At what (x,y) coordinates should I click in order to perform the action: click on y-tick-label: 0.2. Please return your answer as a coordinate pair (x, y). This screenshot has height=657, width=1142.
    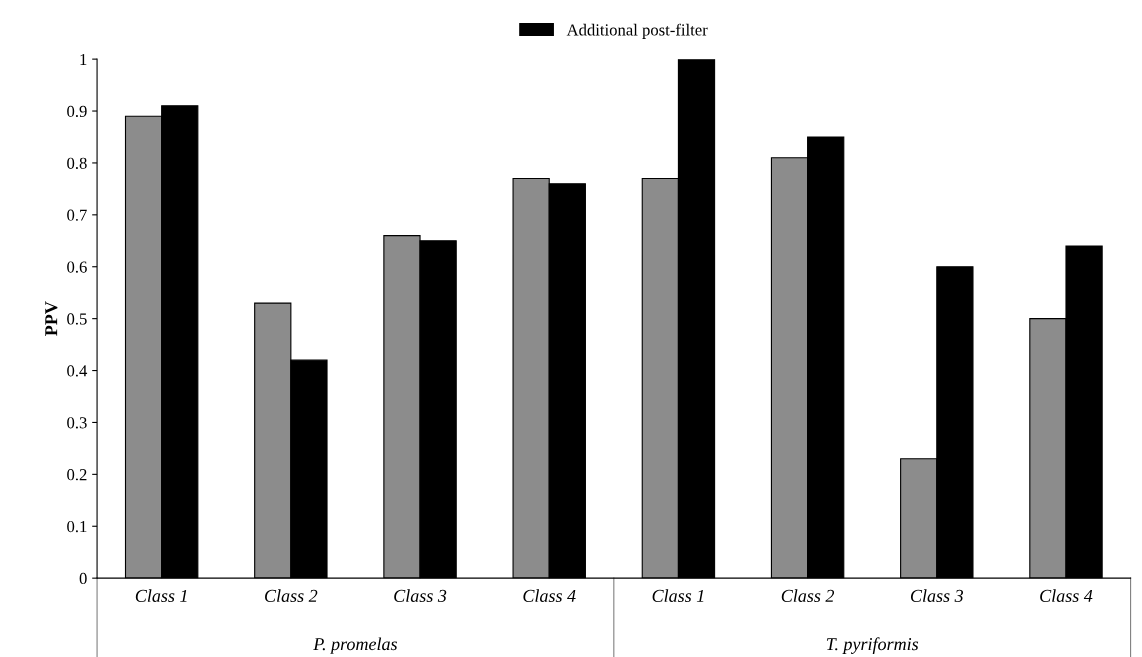
    Looking at the image, I should click on (77, 475).